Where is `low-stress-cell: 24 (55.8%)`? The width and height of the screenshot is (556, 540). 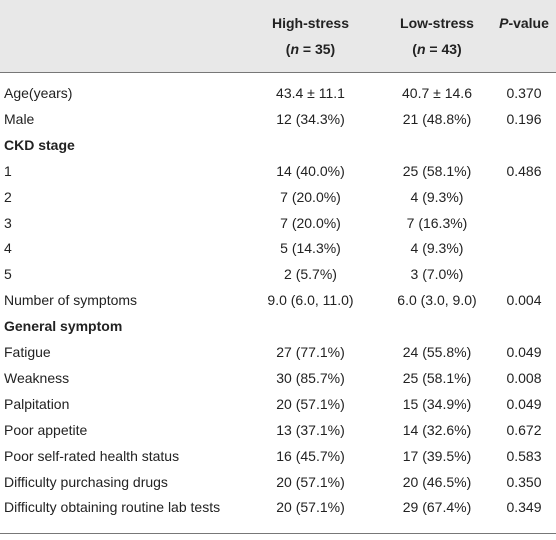 low-stress-cell: 24 (55.8%) is located at coordinates (437, 352).